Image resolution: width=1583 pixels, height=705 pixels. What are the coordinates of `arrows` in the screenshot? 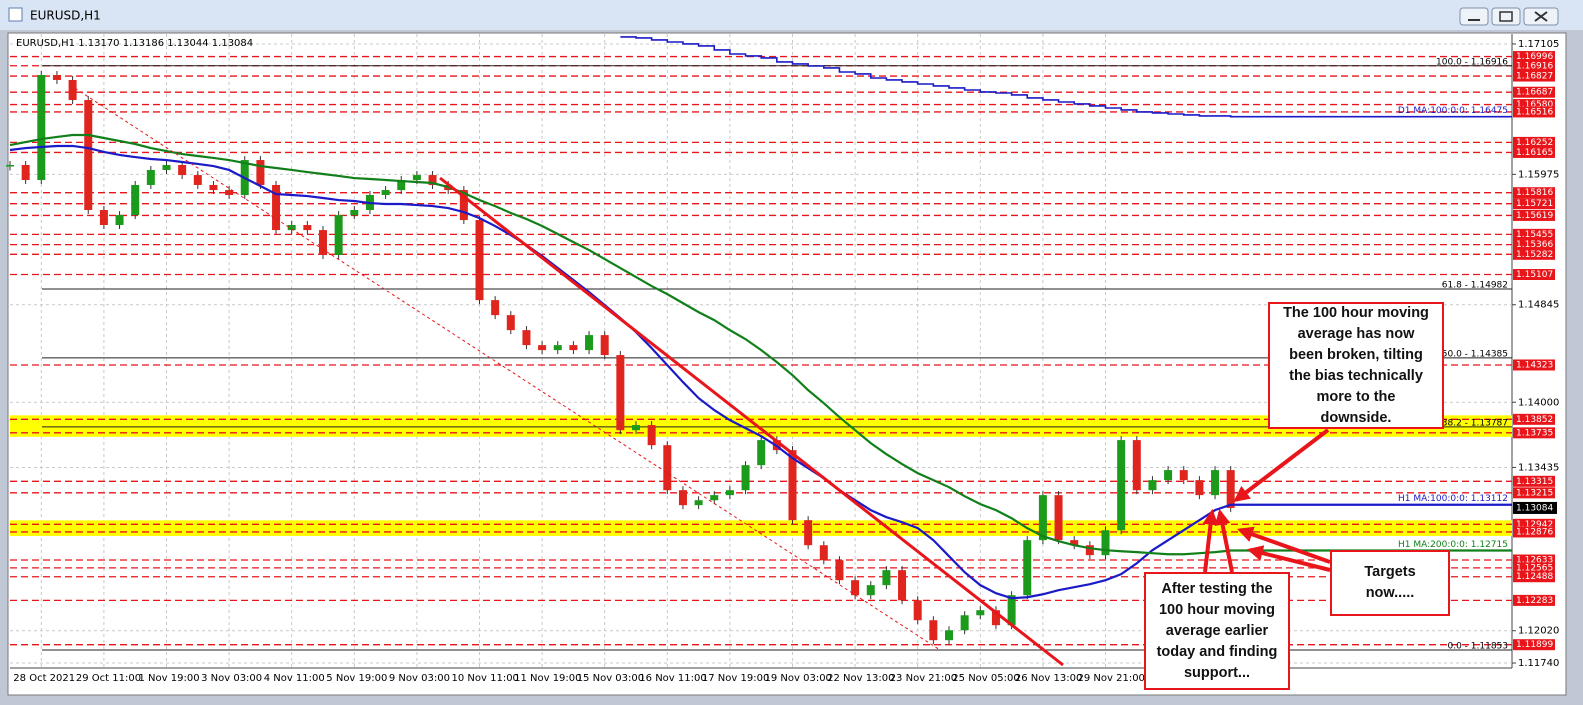 It's located at (1266, 500).